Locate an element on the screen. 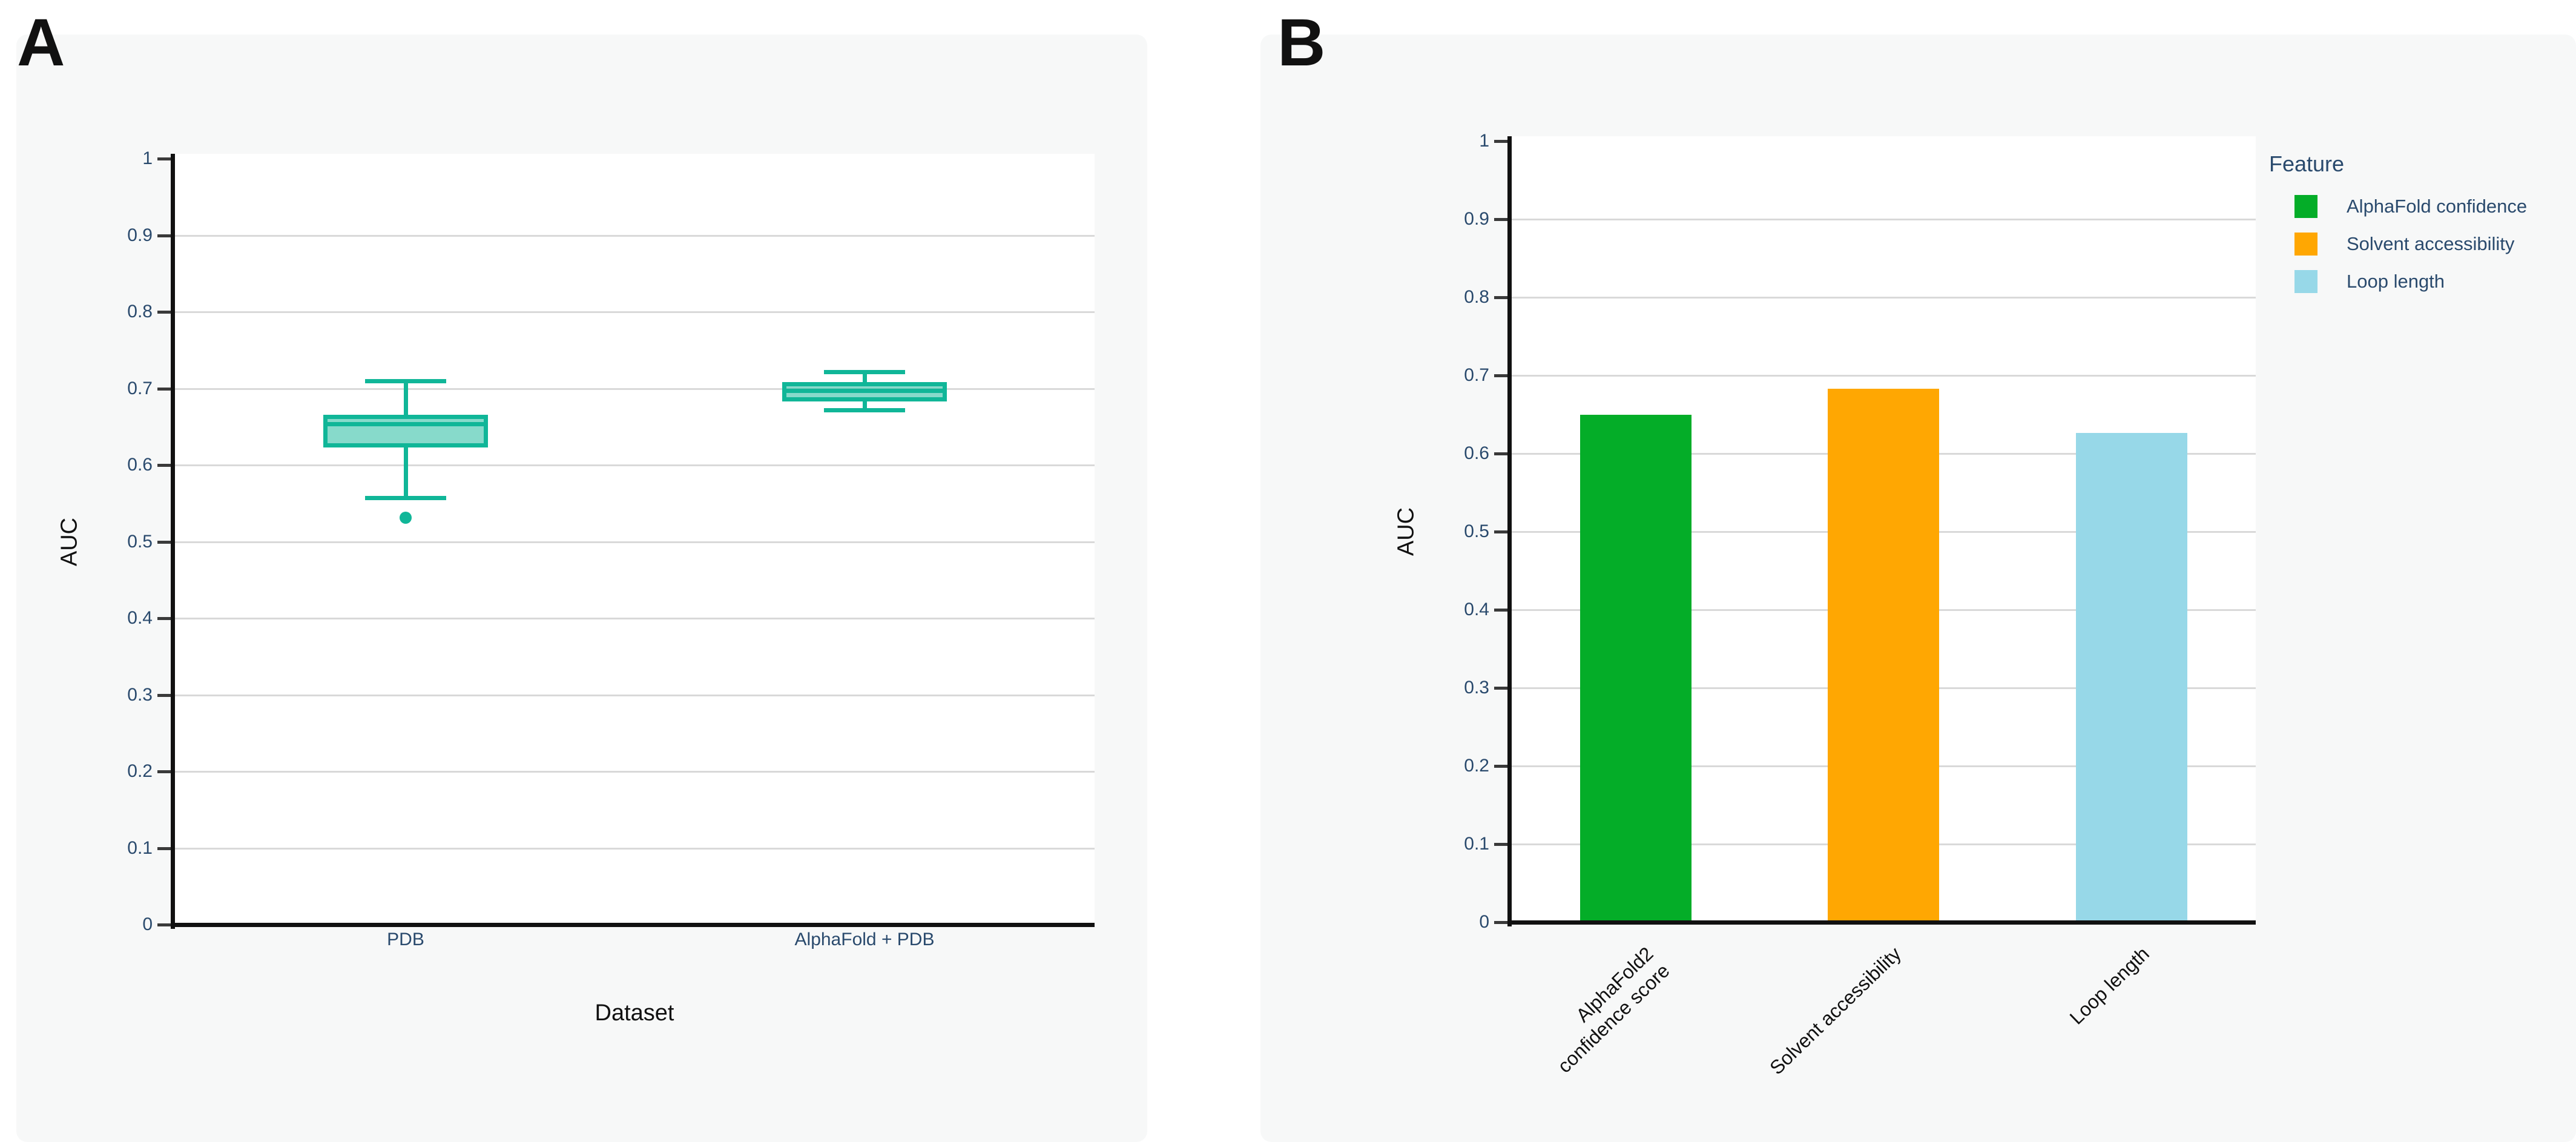 The image size is (2576, 1142). panel-a-label: A is located at coordinates (41, 42).